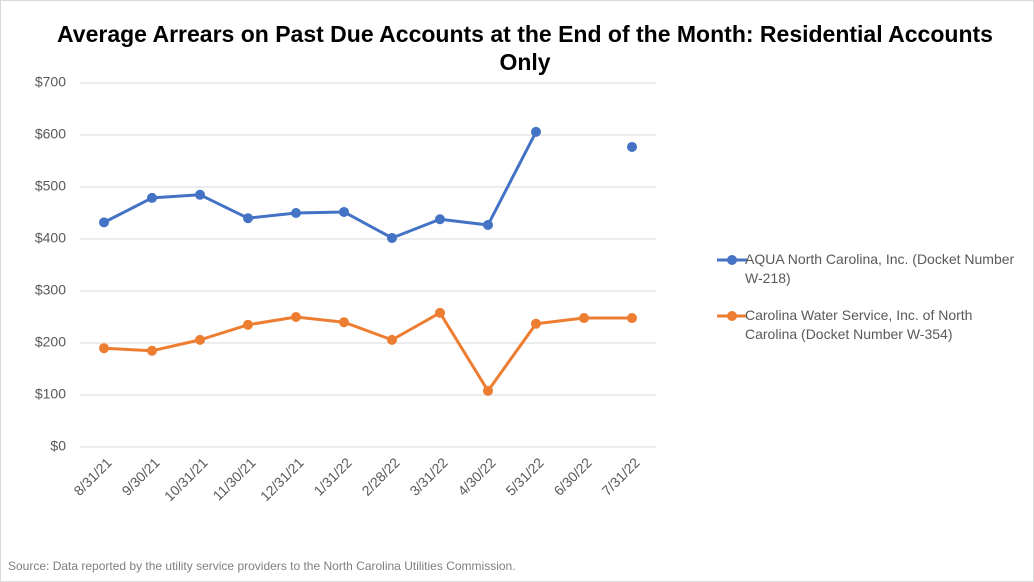 Image resolution: width=1034 pixels, height=582 pixels. Describe the element at coordinates (58, 446) in the screenshot. I see `y-tick-label: $0` at that location.